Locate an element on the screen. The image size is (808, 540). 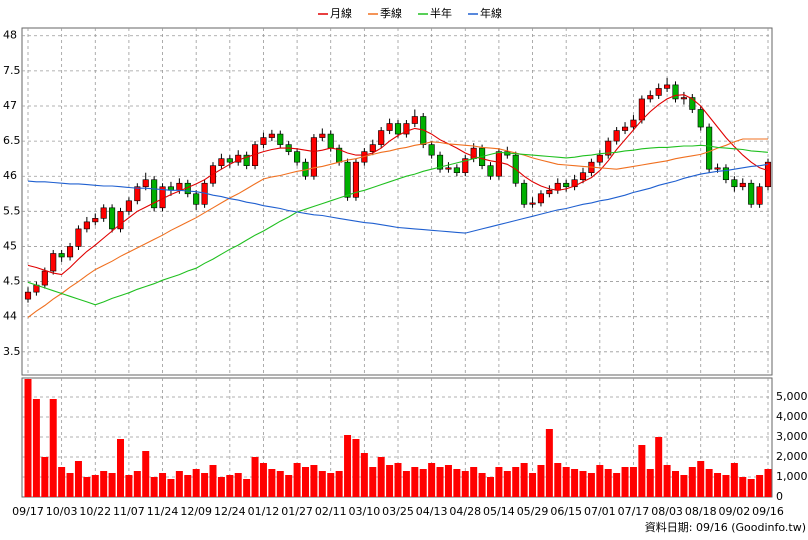
x-tick-label: 12/24 is located at coordinates (230, 511).